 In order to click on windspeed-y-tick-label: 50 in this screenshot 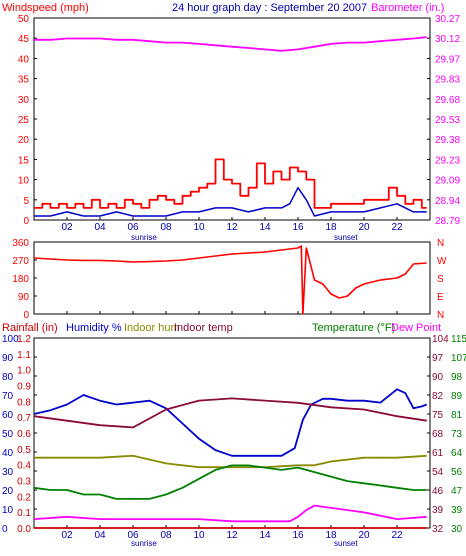, I will do `click(24, 19)`.